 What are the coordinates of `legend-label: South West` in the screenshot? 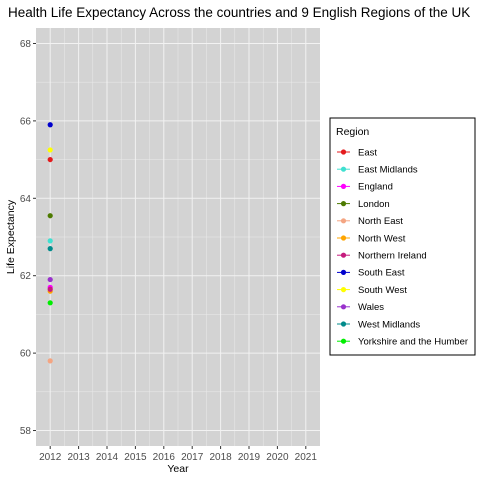 It's located at (382, 290).